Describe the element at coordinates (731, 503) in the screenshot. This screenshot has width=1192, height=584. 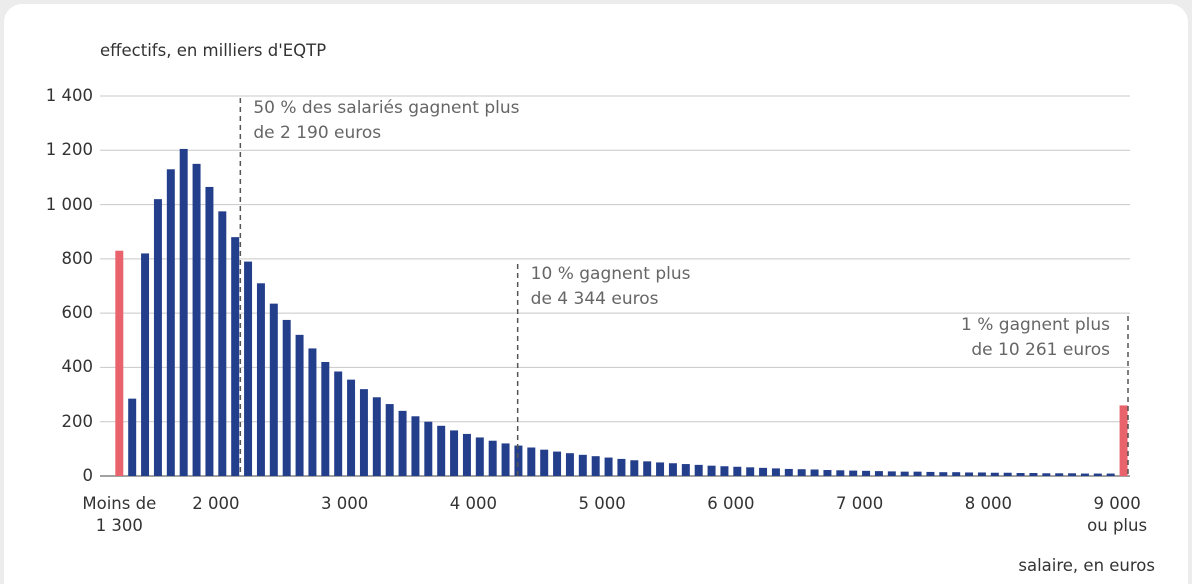
I see `x-tick-label: 6 000` at that location.